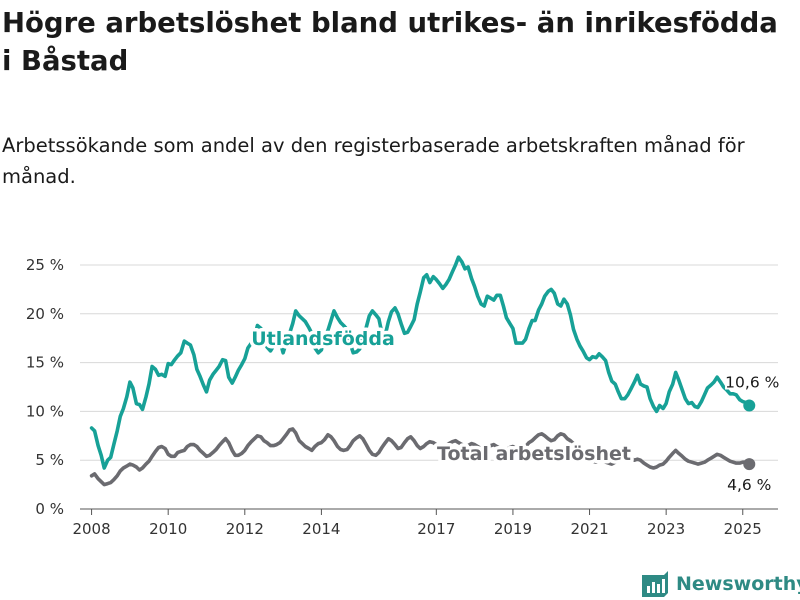 Image resolution: width=800 pixels, height=600 pixels. I want to click on y-tick-label: 0 %, so click(49, 509).